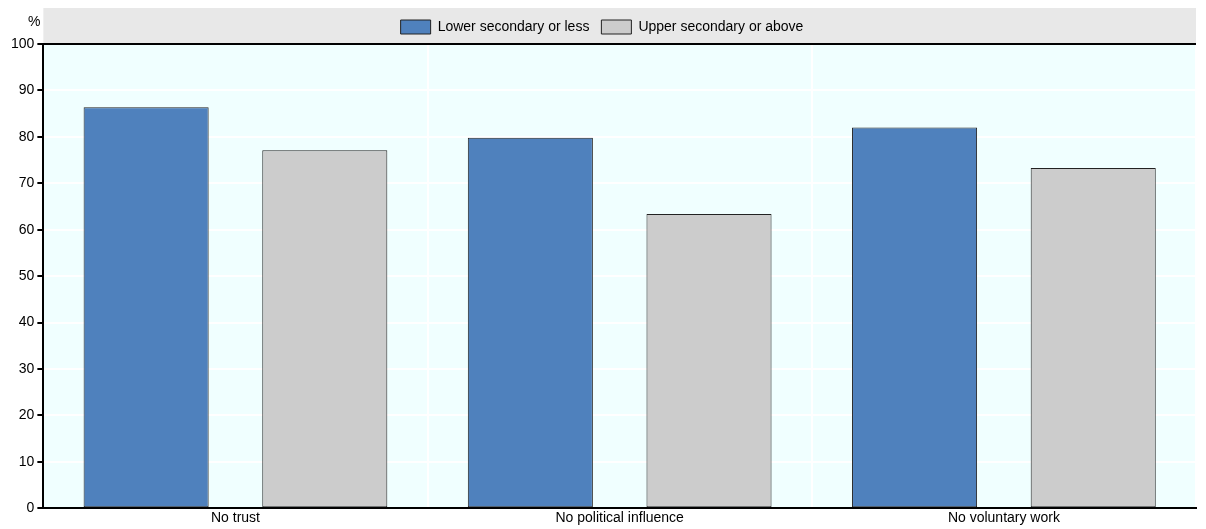 The height and width of the screenshot is (529, 1206). Describe the element at coordinates (620, 517) in the screenshot. I see `x-tick-label: No political influence` at that location.